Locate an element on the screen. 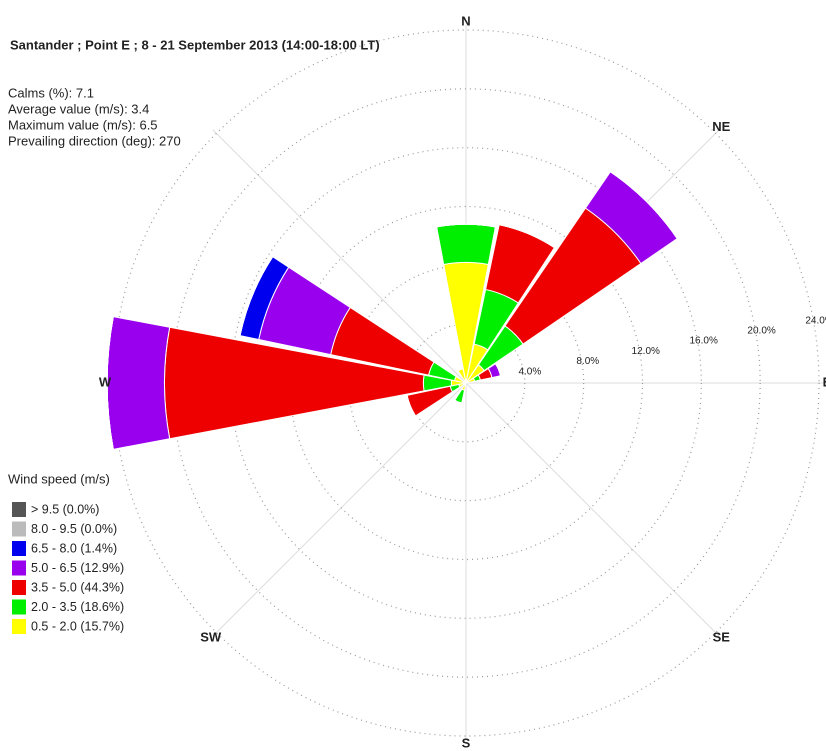 This screenshot has width=826, height=751. annotation: Average value (m/s): 3.4 is located at coordinates (78, 108).